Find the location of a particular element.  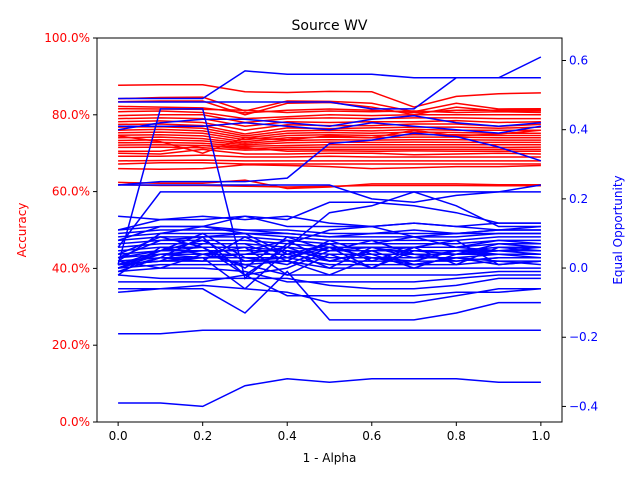

x-tick-label: 1.0 is located at coordinates (540, 436).